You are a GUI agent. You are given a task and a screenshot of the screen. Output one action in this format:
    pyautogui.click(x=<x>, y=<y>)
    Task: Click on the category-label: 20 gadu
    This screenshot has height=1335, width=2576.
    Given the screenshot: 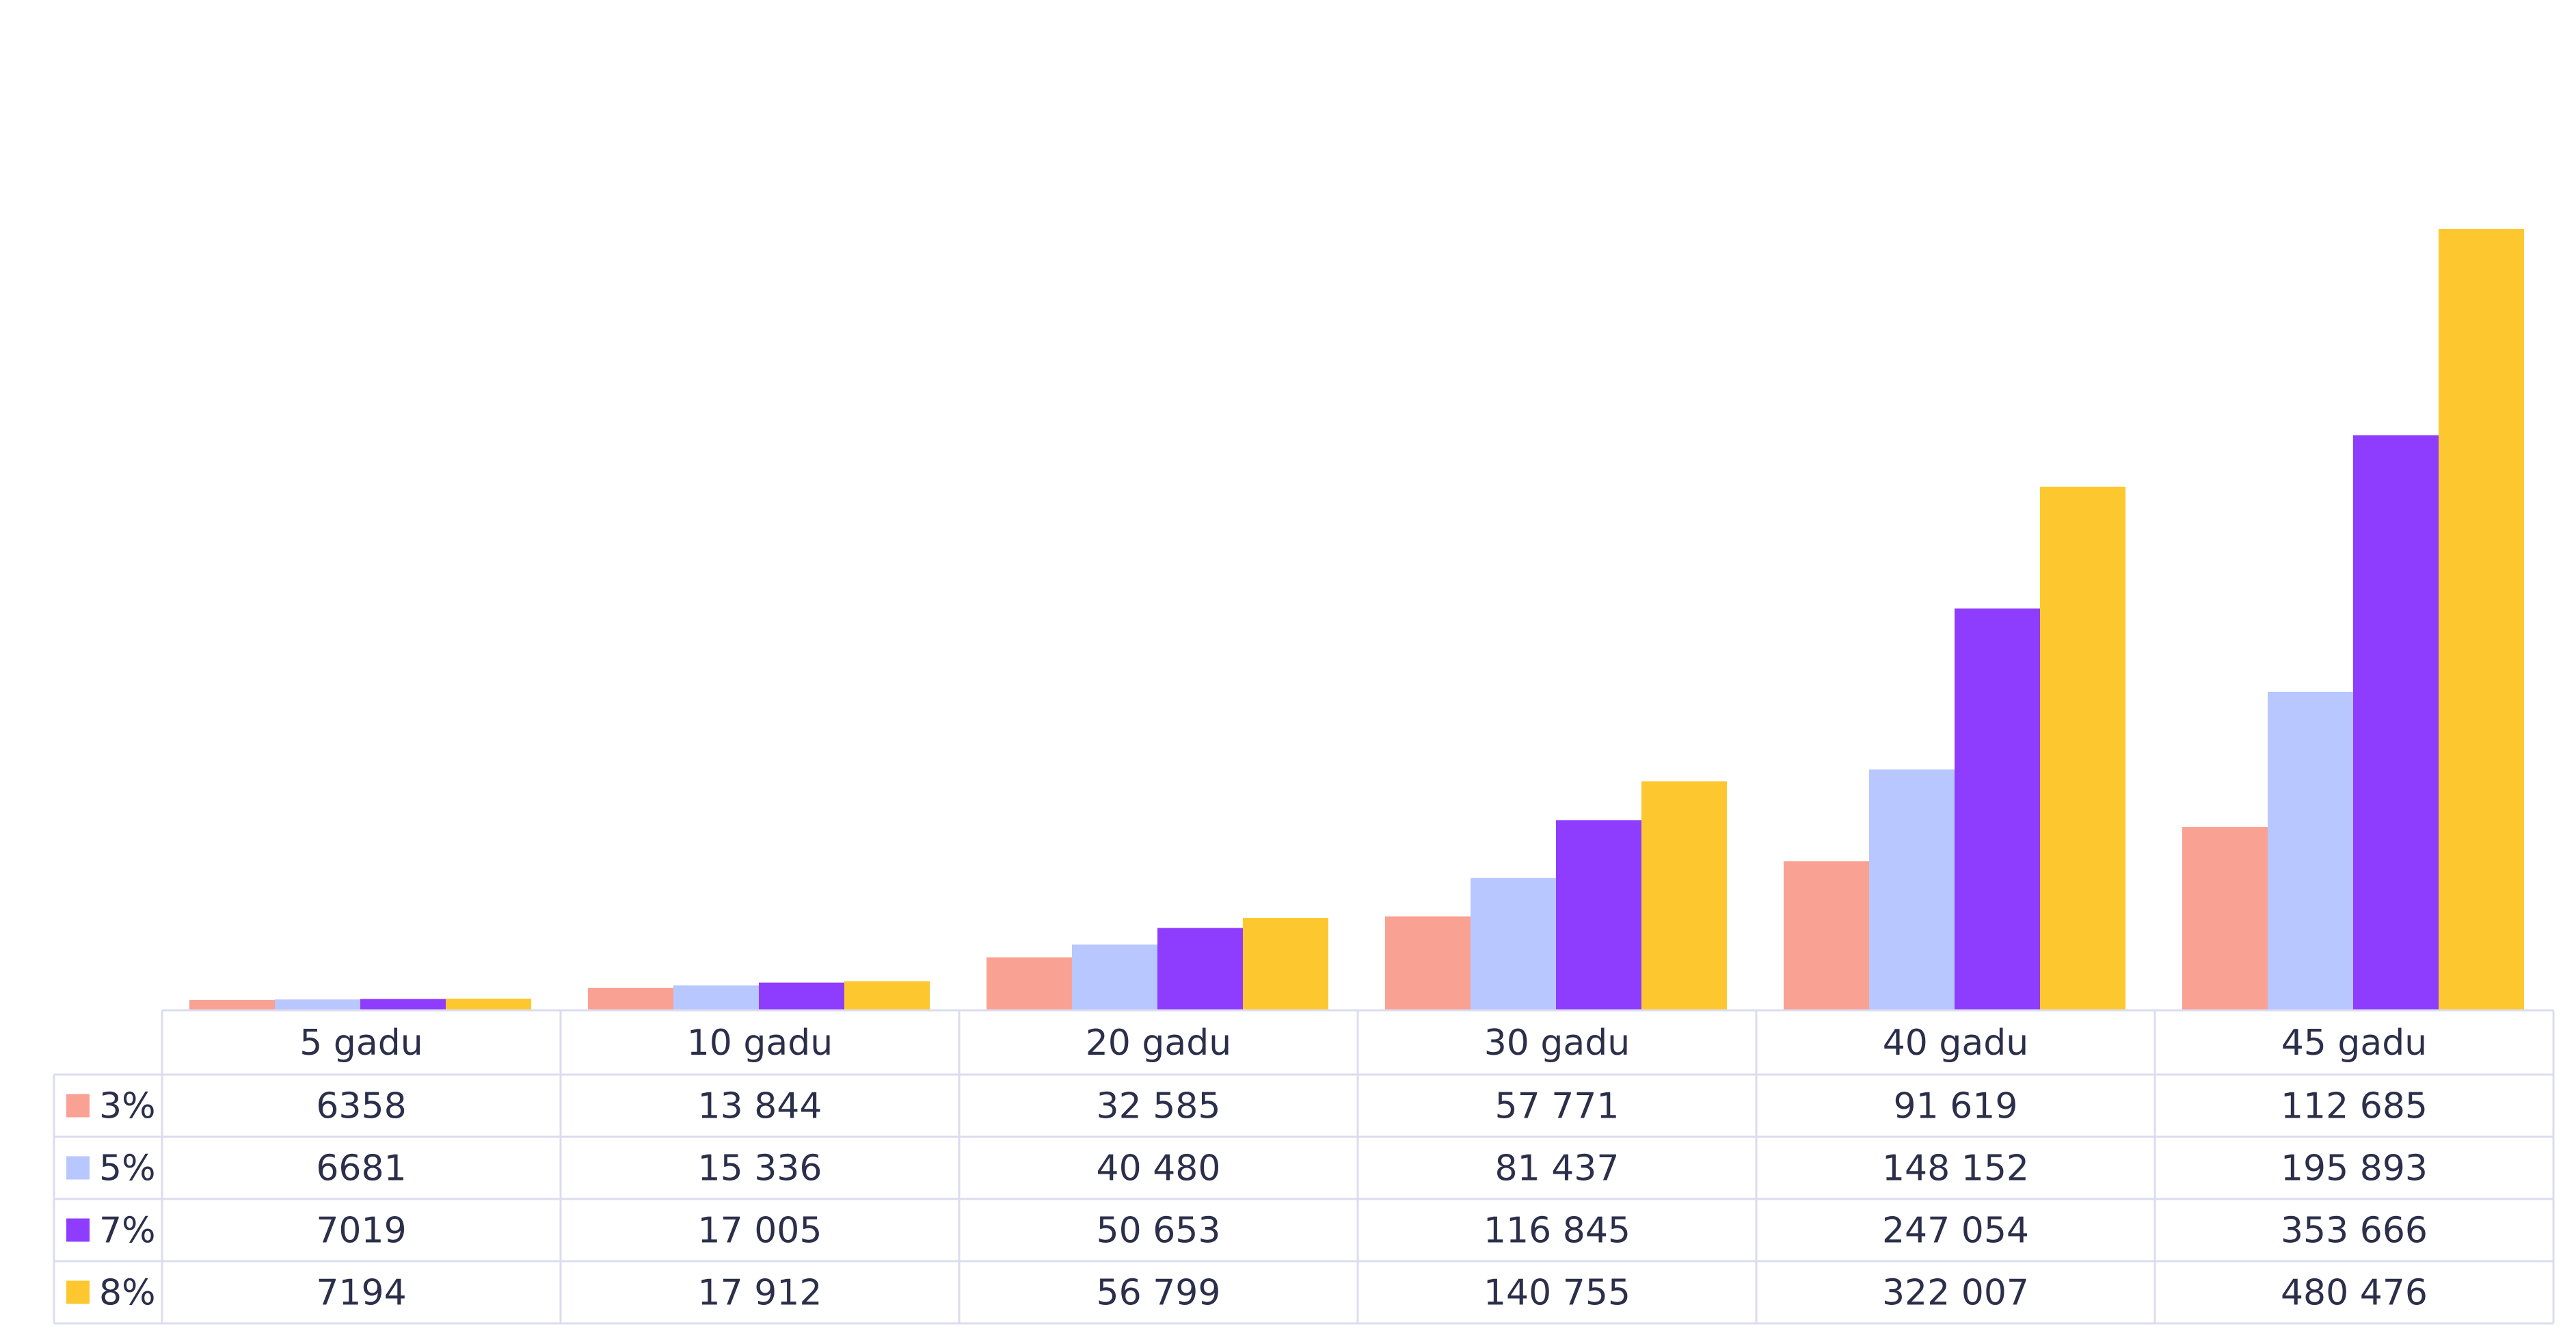 What is the action you would take?
    pyautogui.click(x=1159, y=1043)
    